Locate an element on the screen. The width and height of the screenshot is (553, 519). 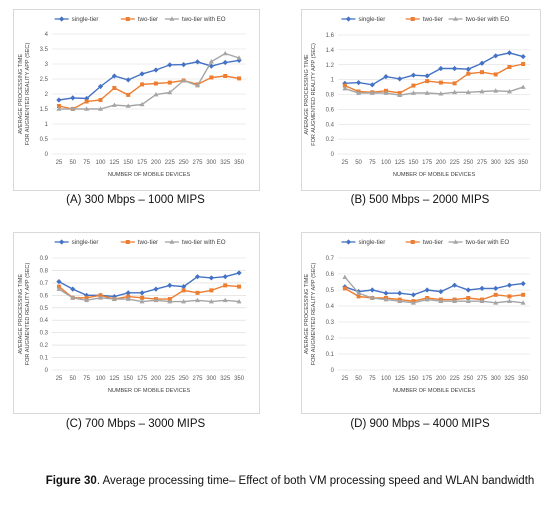
legend-label: two-tier is located at coordinates (148, 19).